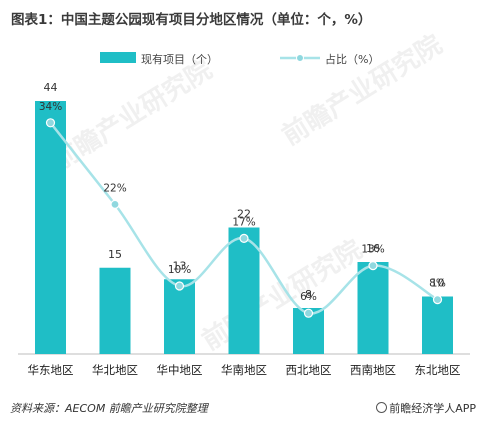 The height and width of the screenshot is (427, 486). Describe the element at coordinates (50, 107) in the screenshot. I see `share-value-label: 34%` at that location.